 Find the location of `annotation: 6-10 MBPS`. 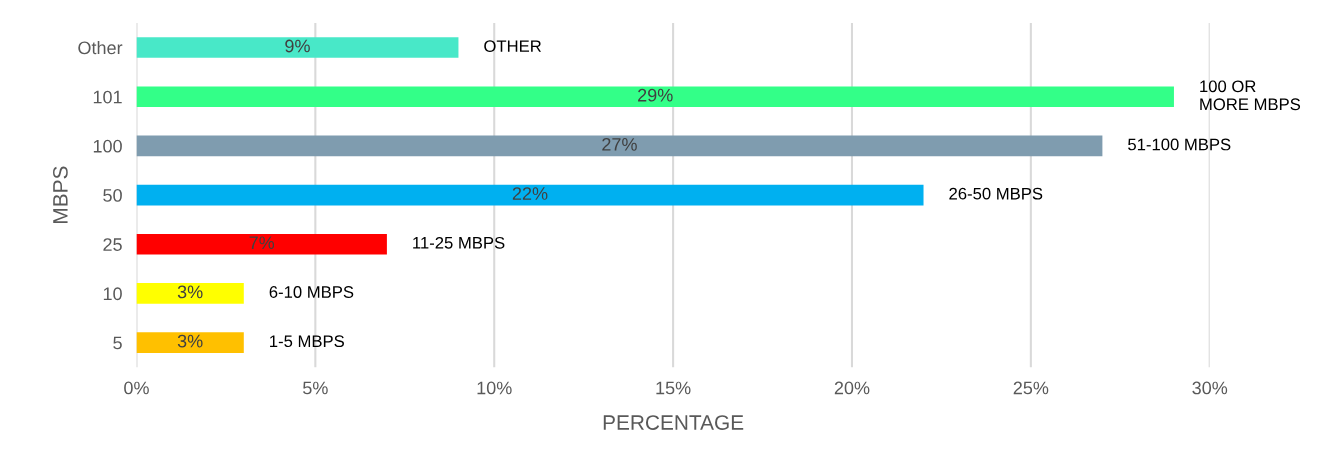

annotation: 6-10 MBPS is located at coordinates (311, 292).